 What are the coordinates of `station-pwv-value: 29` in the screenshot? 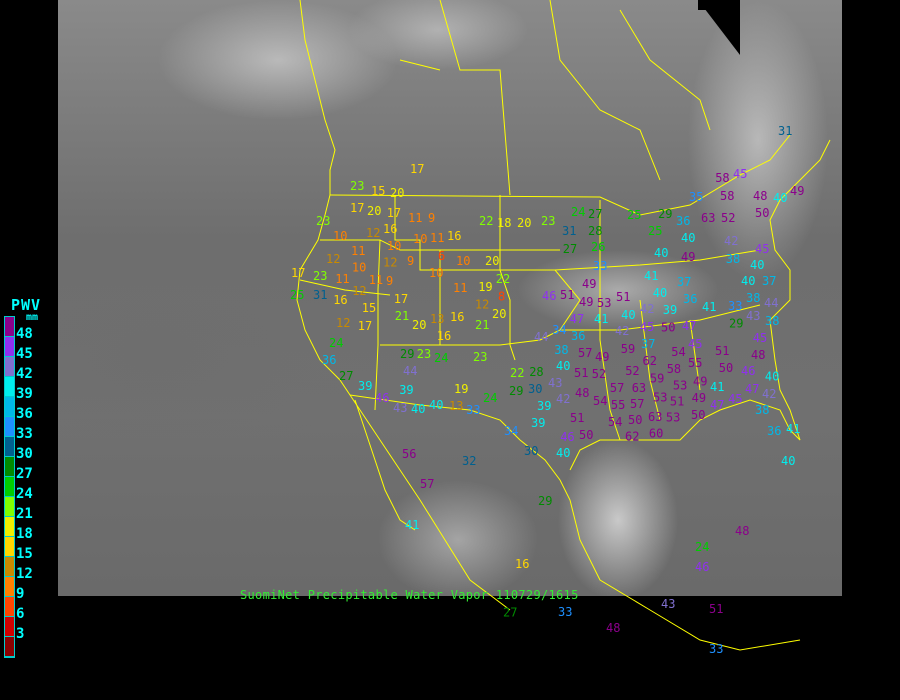 It's located at (736, 324).